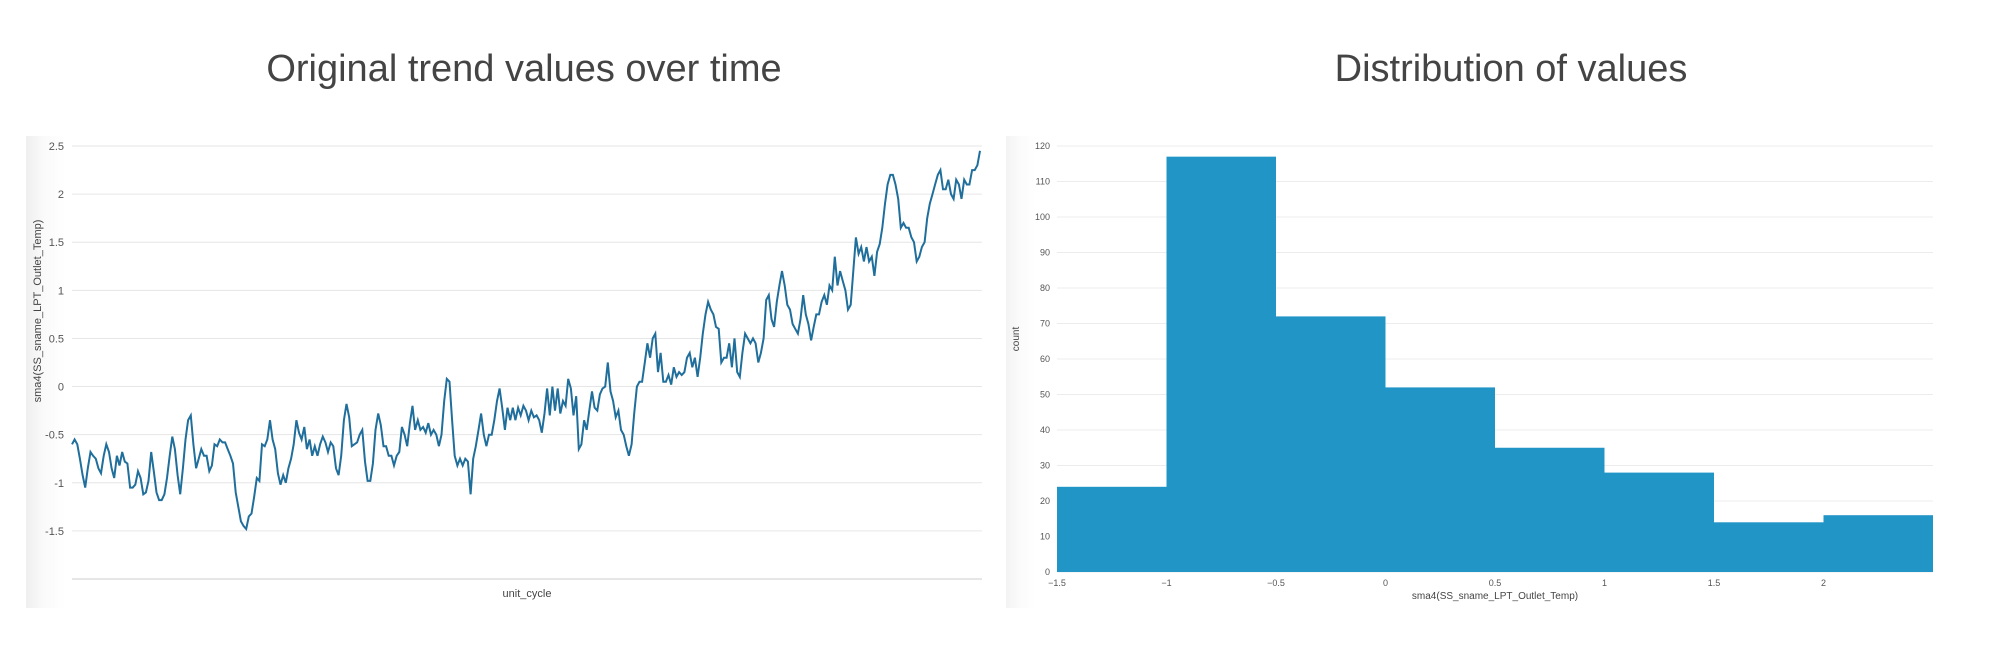  What do you see at coordinates (1043, 182) in the screenshot?
I see `y-tick-label: 110` at bounding box center [1043, 182].